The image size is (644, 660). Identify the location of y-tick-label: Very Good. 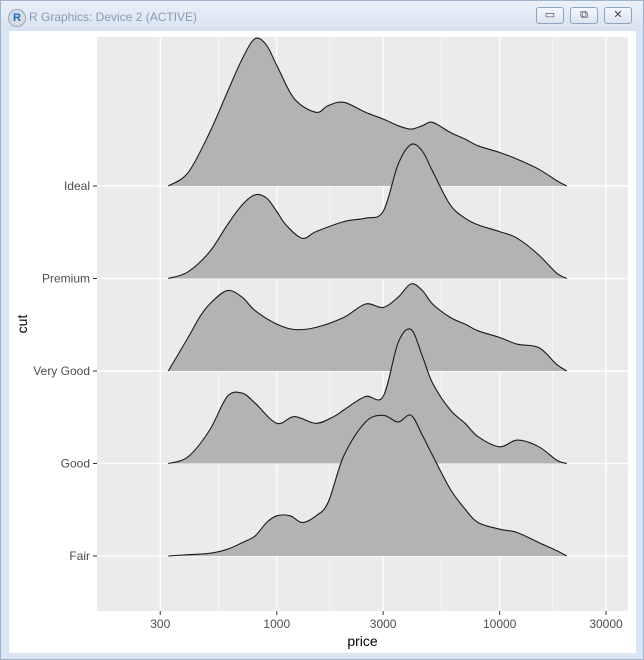
(61, 371).